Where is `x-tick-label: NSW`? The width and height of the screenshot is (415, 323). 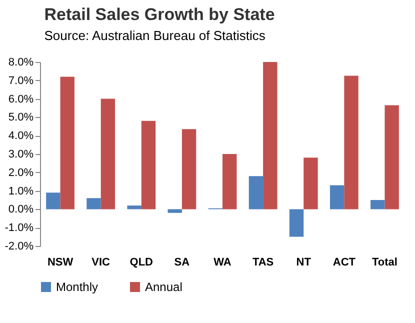 x-tick-label: NSW is located at coordinates (60, 262).